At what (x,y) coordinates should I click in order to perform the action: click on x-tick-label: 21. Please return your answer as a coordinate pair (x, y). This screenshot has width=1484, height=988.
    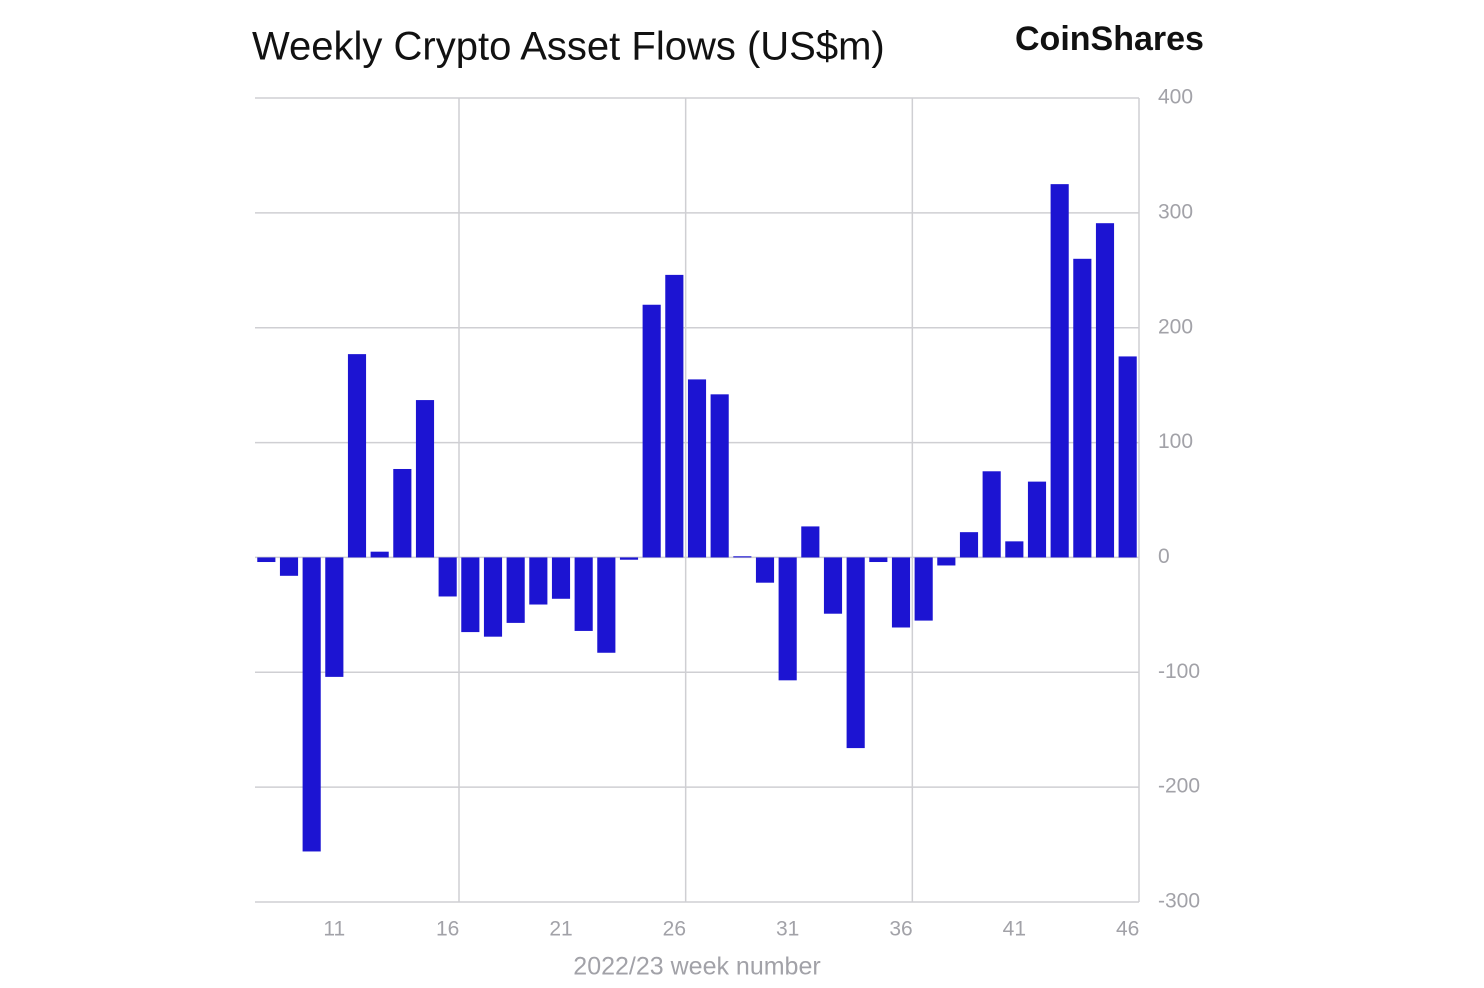
    Looking at the image, I should click on (560, 929).